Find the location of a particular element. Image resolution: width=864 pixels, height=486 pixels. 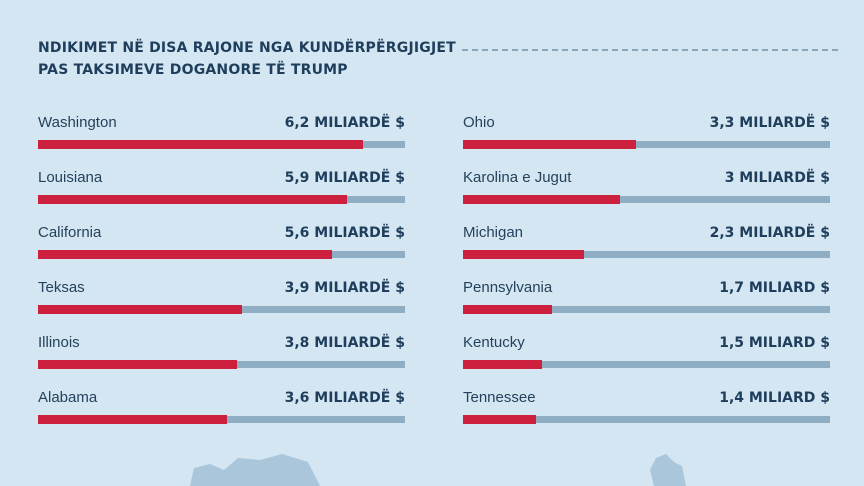

bar-row: Teksas 3,9 MILIARDË $ is located at coordinates (221, 304).